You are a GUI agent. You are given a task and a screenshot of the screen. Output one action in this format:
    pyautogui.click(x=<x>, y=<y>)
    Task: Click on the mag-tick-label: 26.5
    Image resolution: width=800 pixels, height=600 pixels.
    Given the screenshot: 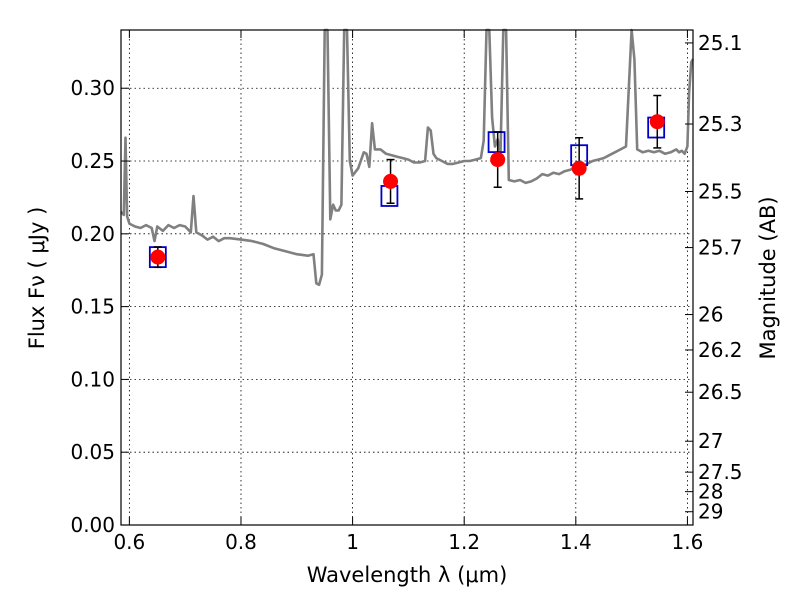 What is the action you would take?
    pyautogui.click(x=720, y=392)
    